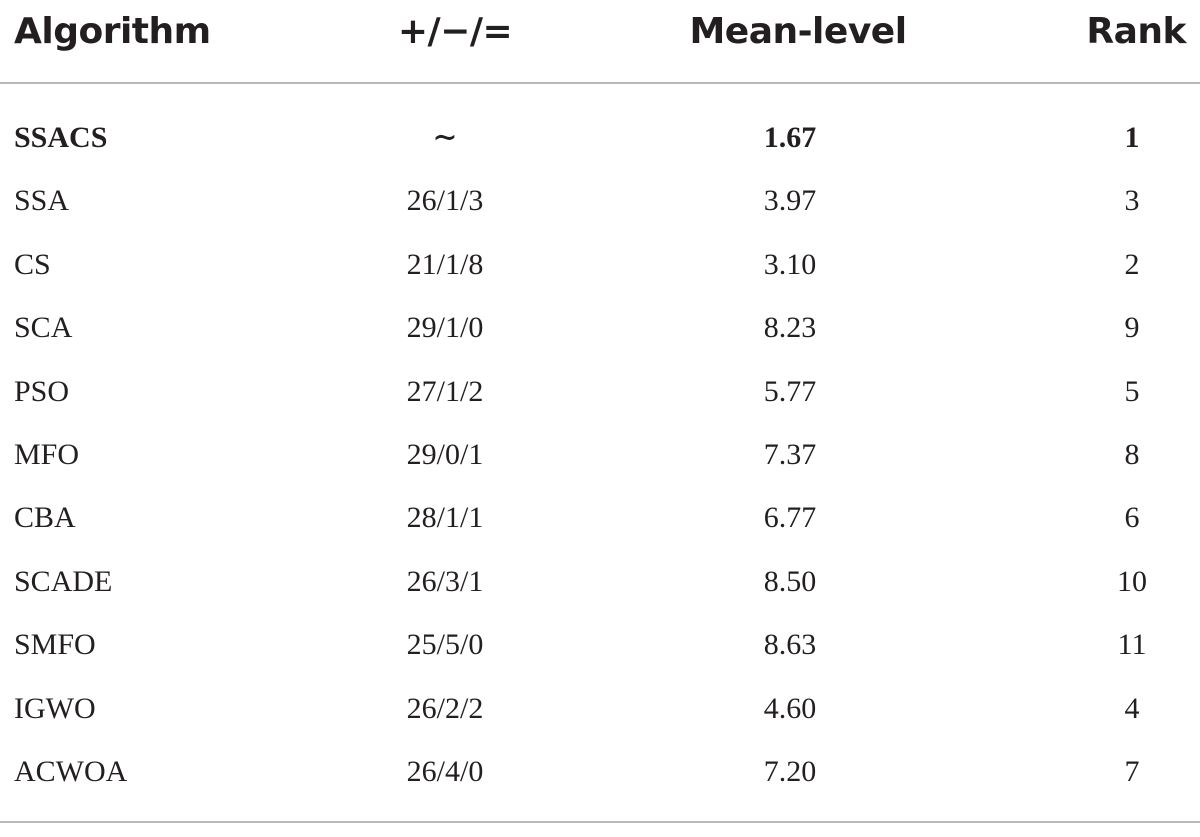  I want to click on table-cell: 5.77, so click(790, 391).